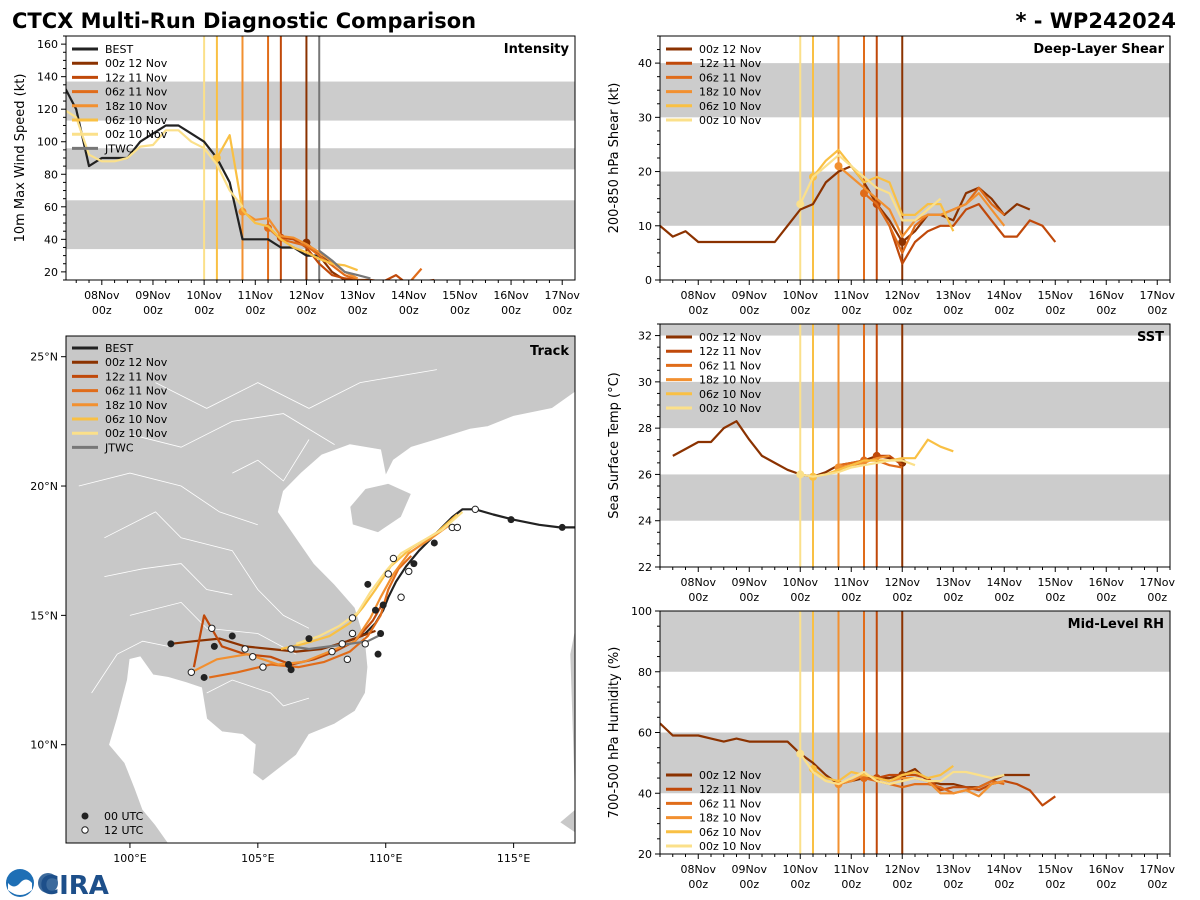 The image size is (1200, 900). What do you see at coordinates (136, 77) in the screenshot?
I see `intensity-legend-label-2: 12z 11 Nov` at bounding box center [136, 77].